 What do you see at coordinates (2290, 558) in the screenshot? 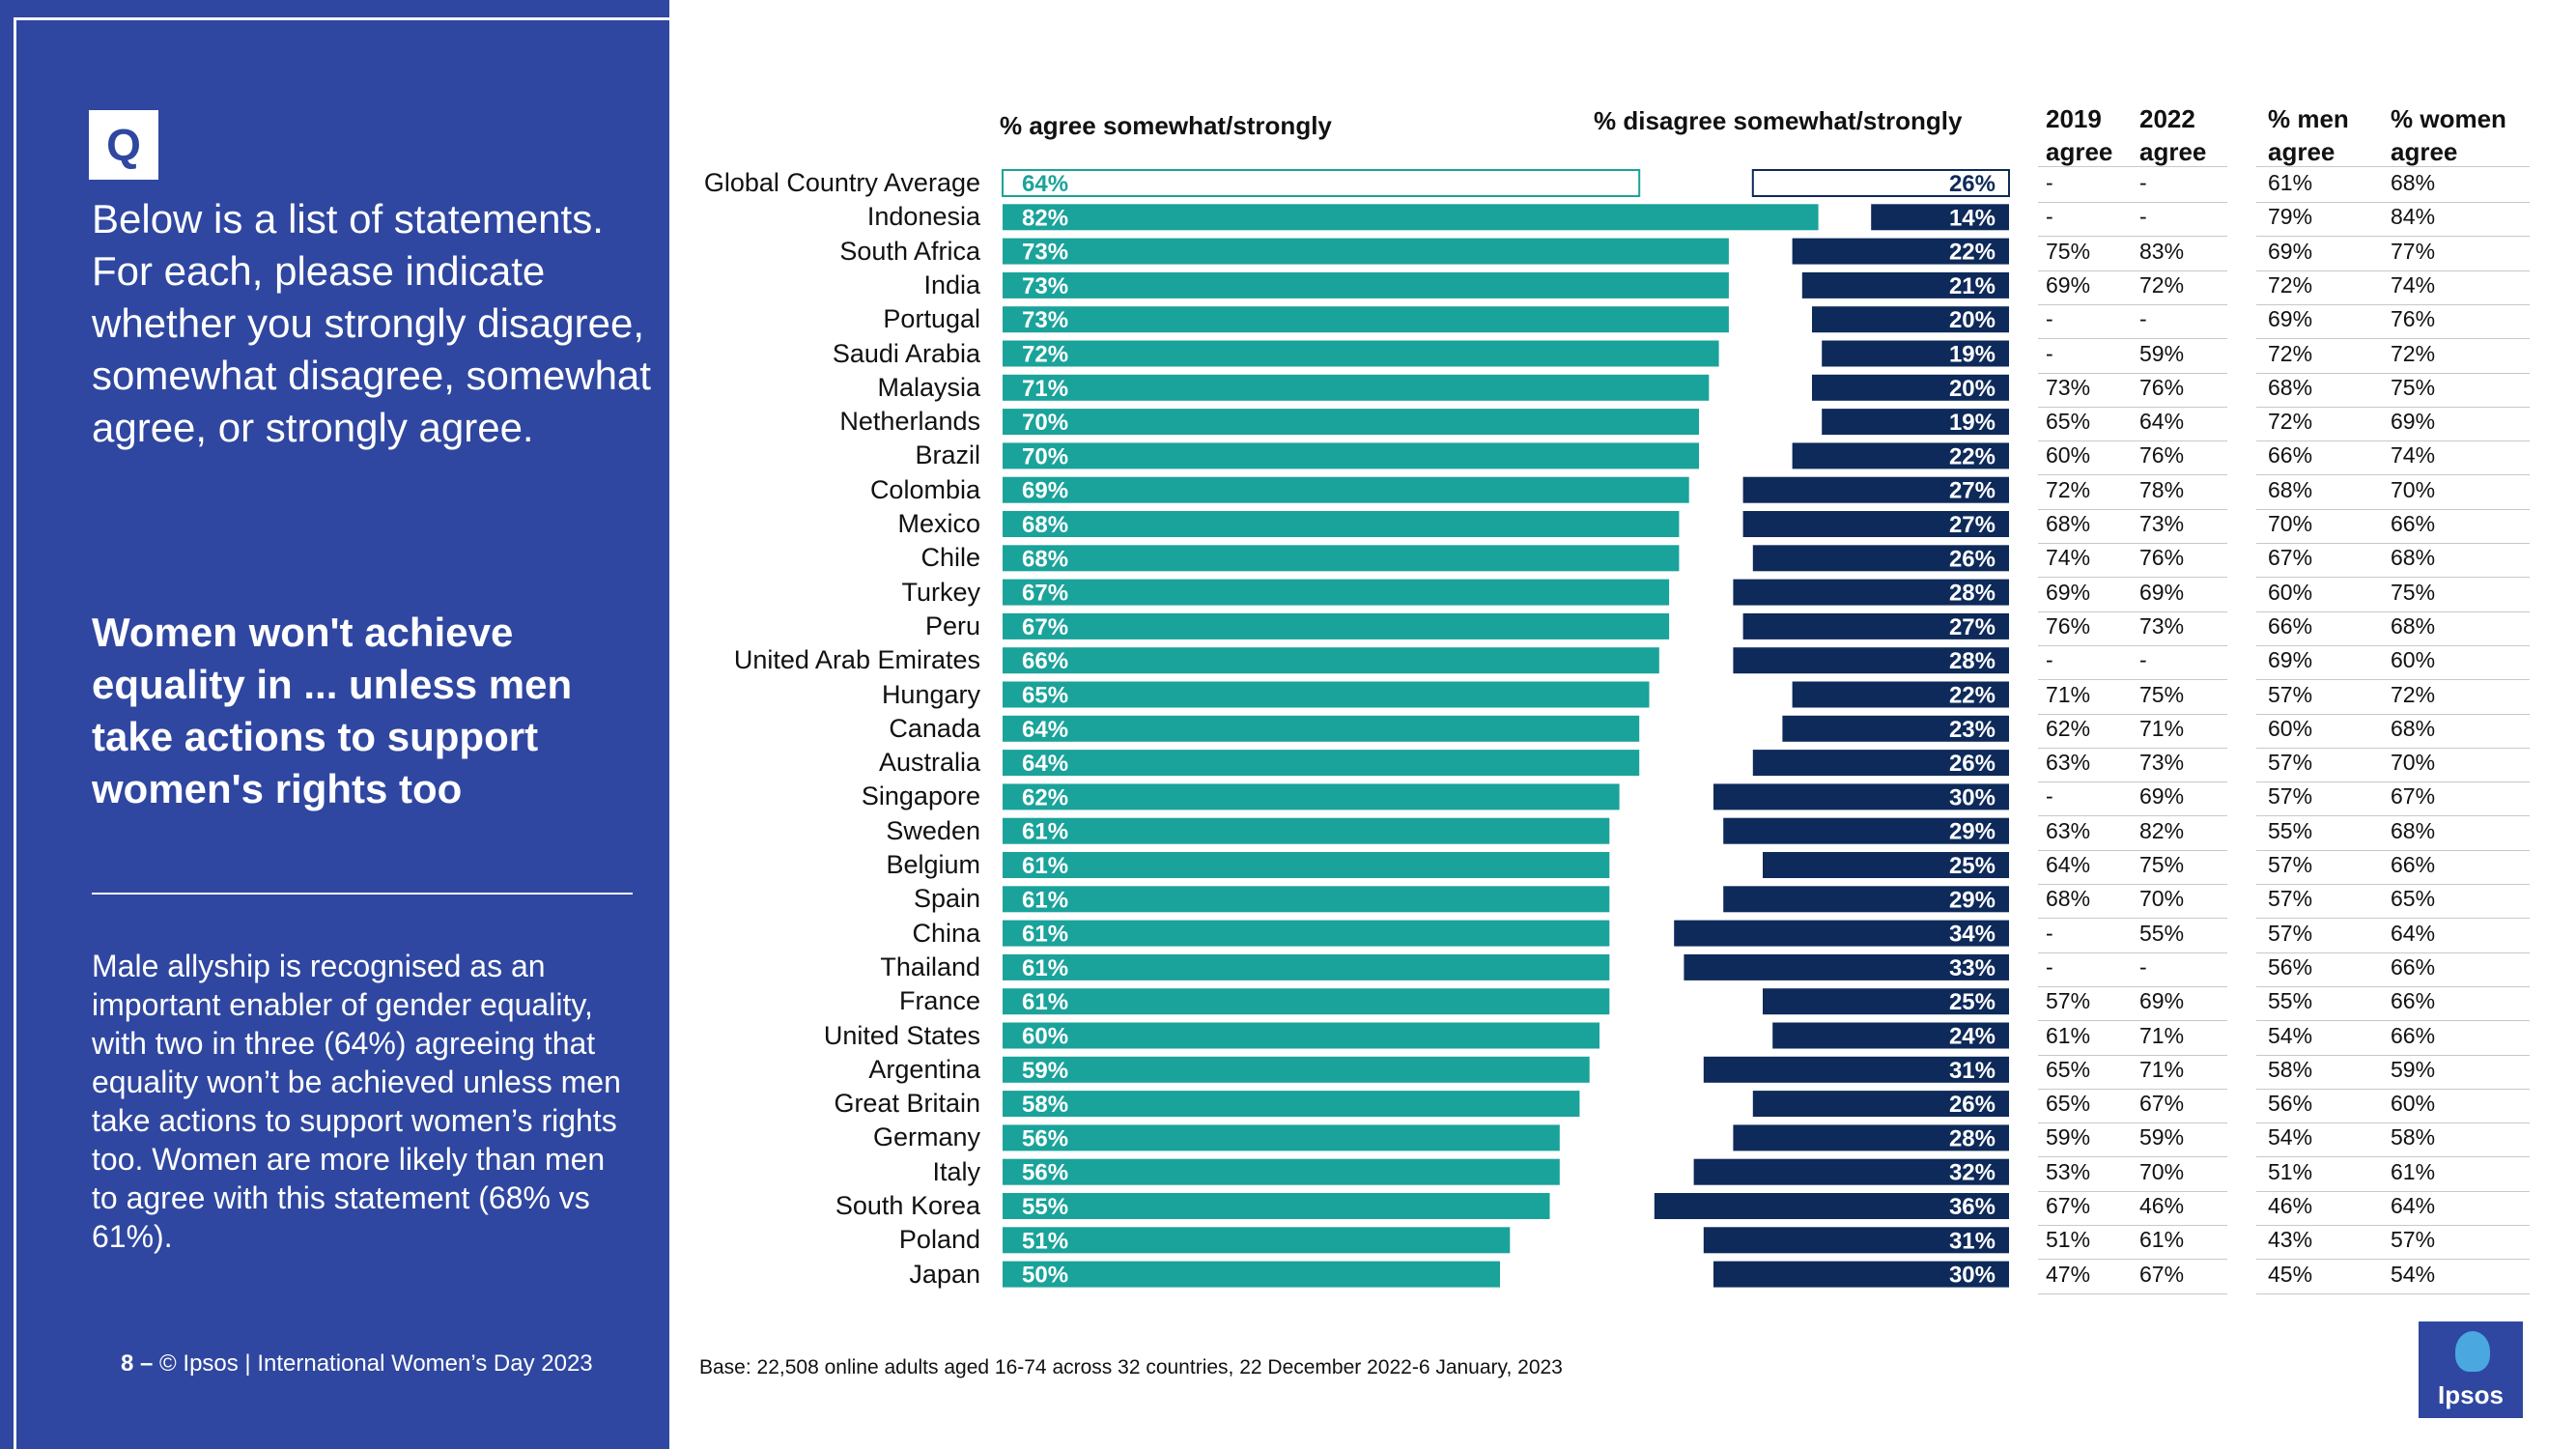
I see `table-cell-men: 67%` at bounding box center [2290, 558].